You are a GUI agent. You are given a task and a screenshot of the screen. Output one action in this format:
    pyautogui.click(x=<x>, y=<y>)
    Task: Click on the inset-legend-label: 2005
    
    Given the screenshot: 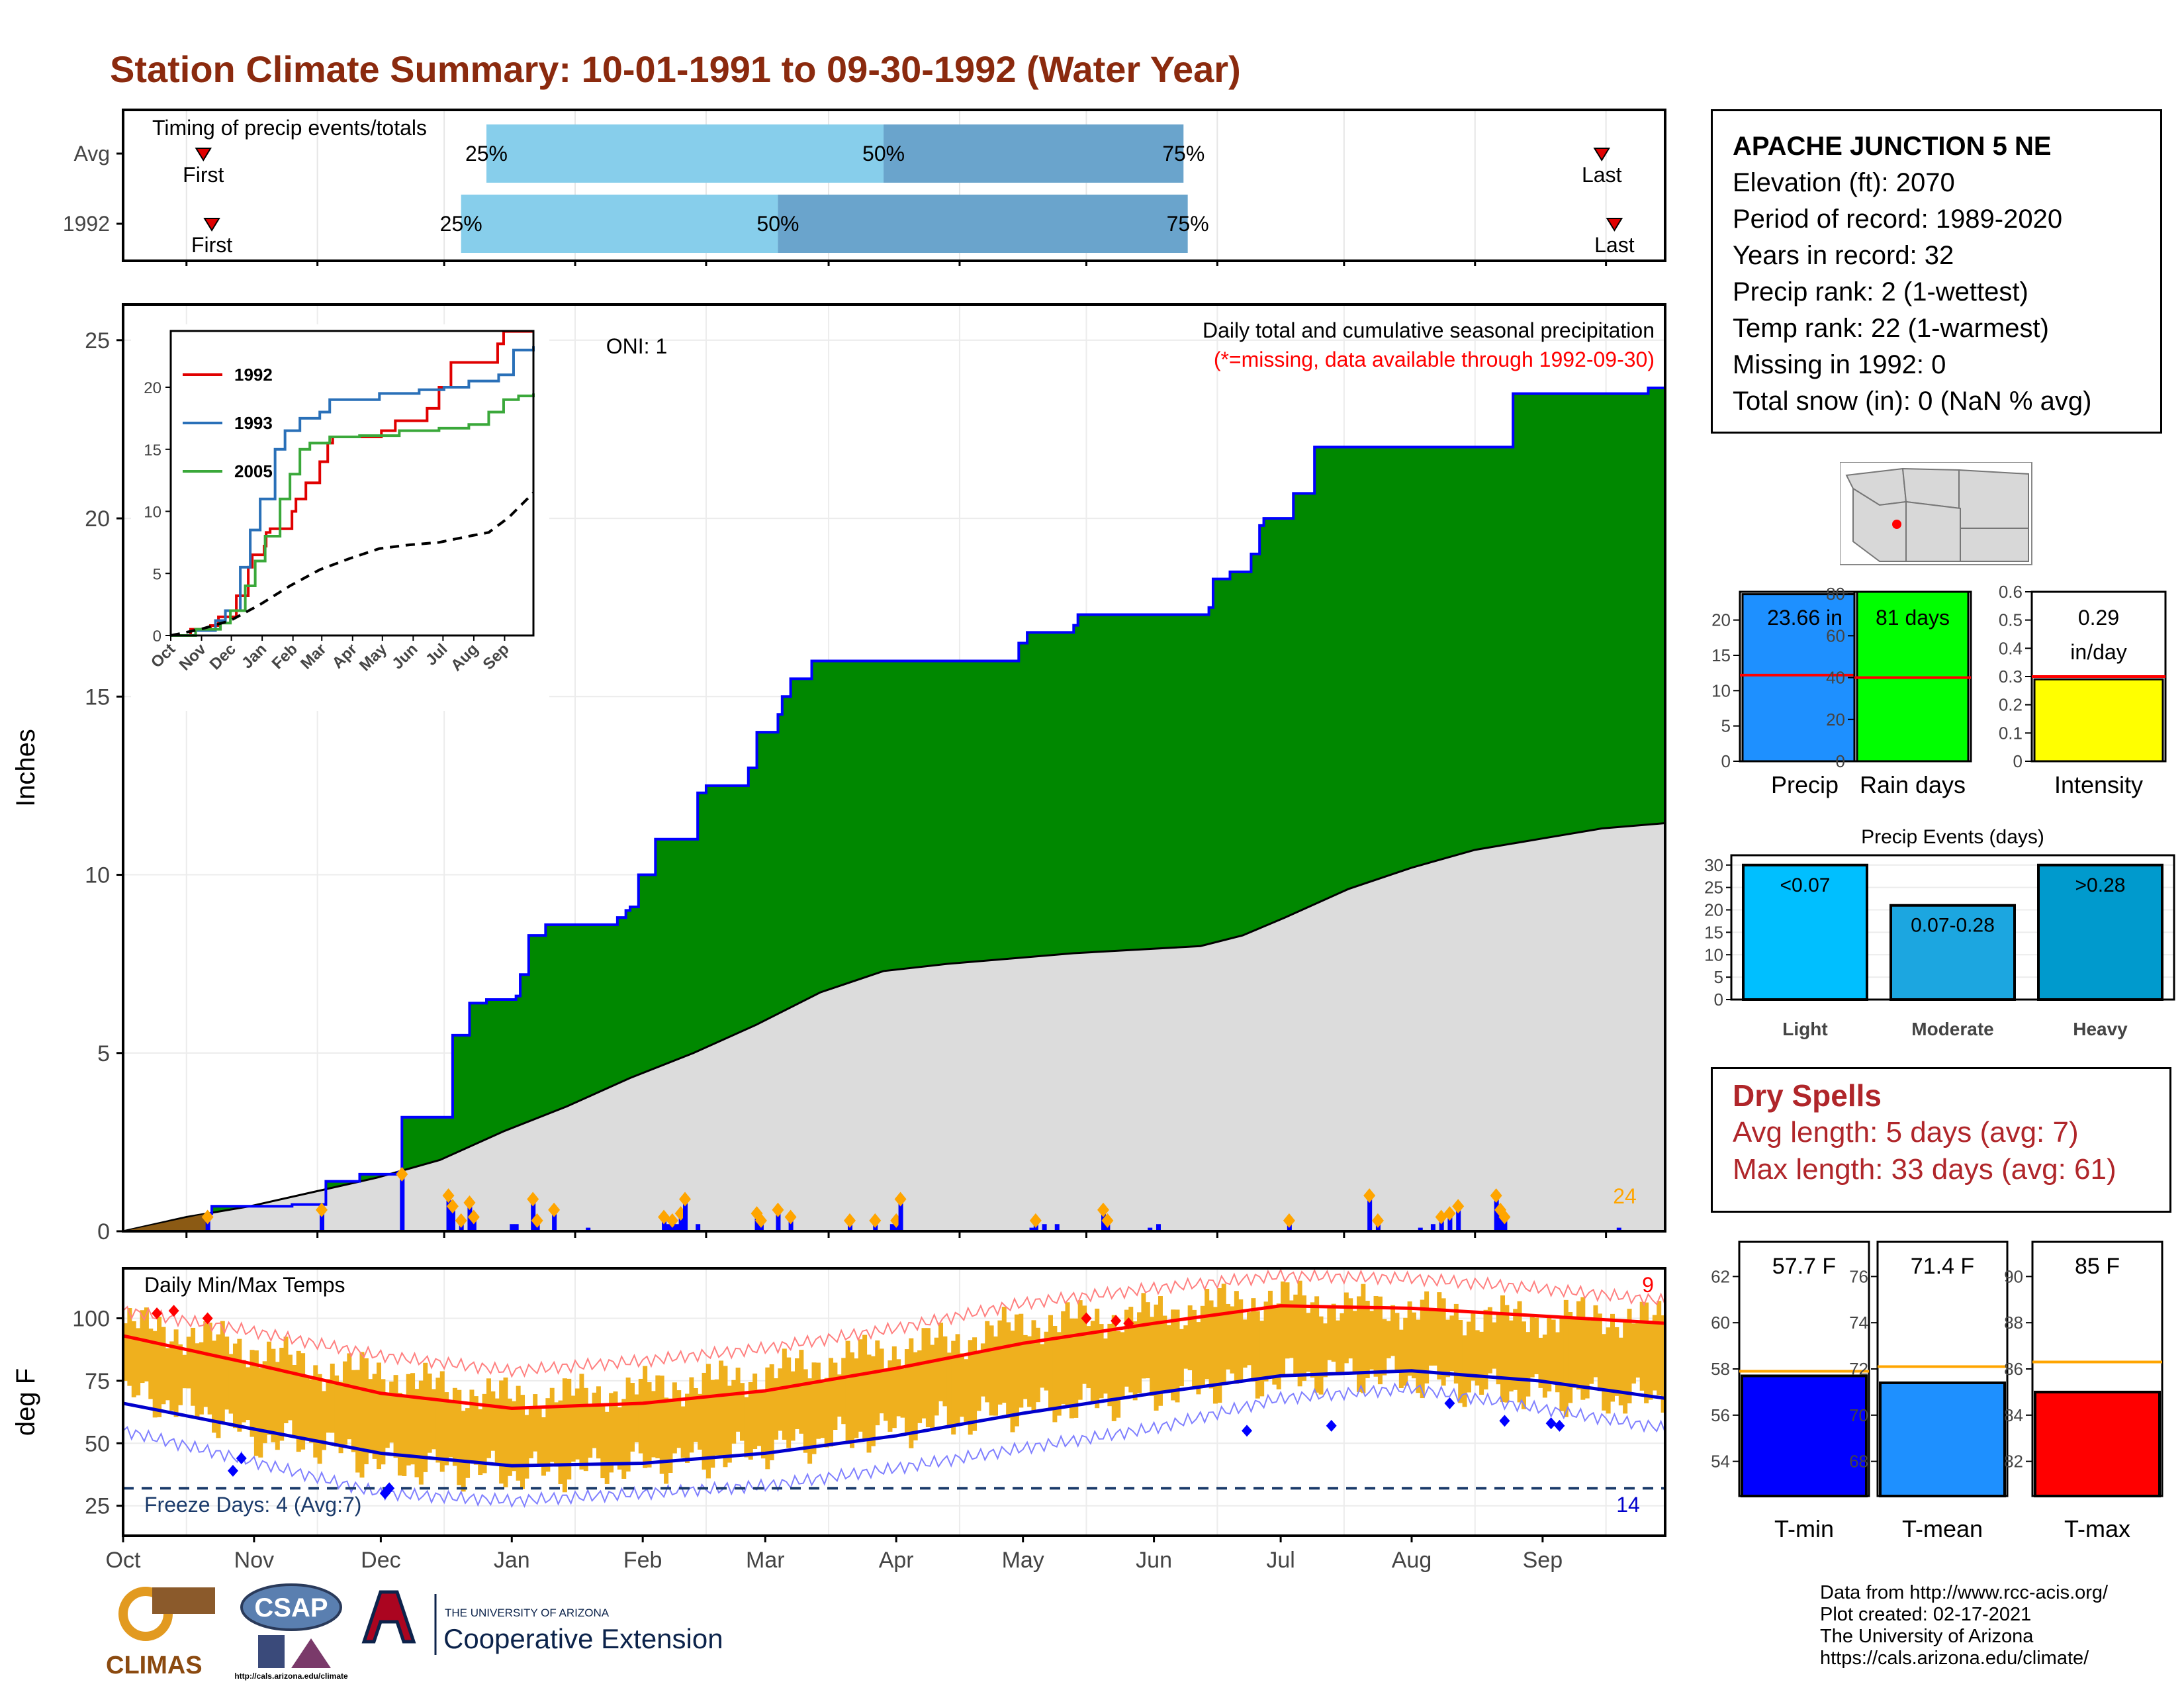 What is the action you would take?
    pyautogui.click(x=253, y=471)
    